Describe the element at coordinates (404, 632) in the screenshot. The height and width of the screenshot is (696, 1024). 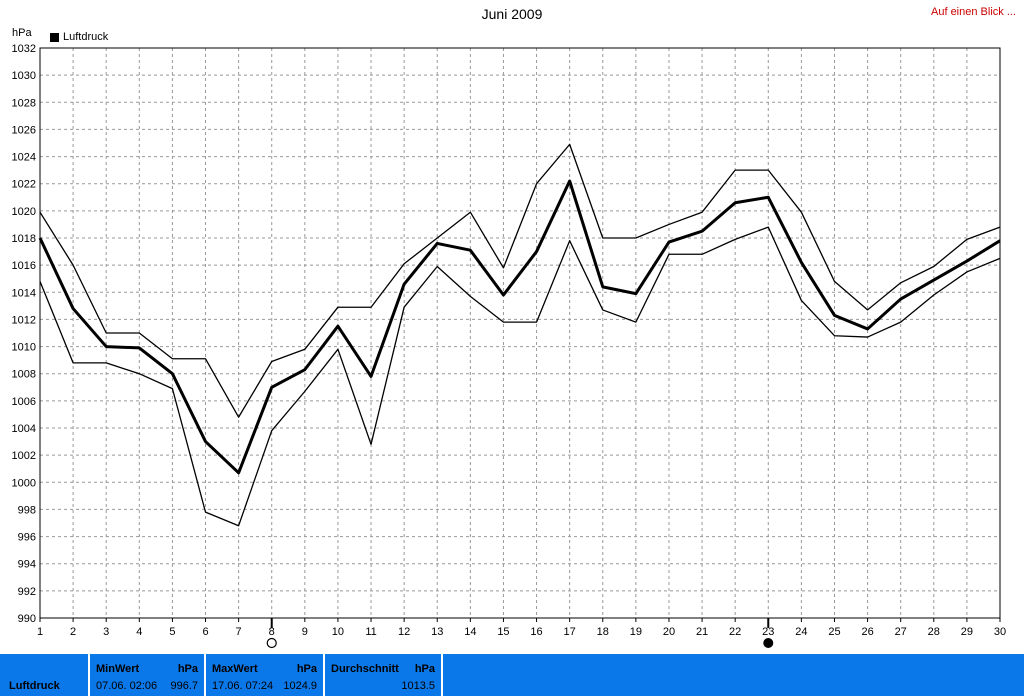
I see `x-tick-label: 12` at that location.